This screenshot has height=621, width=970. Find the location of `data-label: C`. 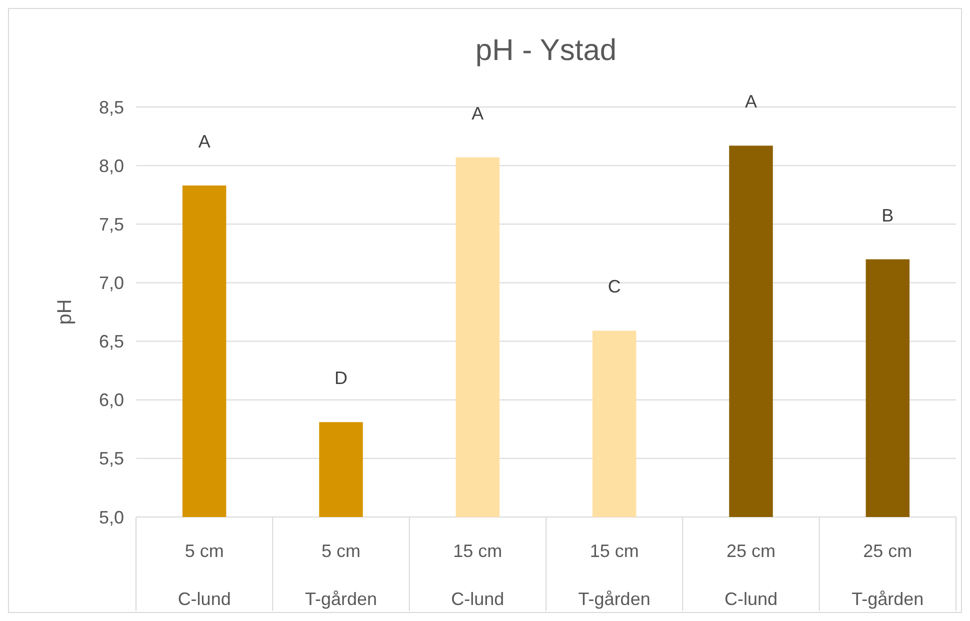

data-label: C is located at coordinates (614, 286).